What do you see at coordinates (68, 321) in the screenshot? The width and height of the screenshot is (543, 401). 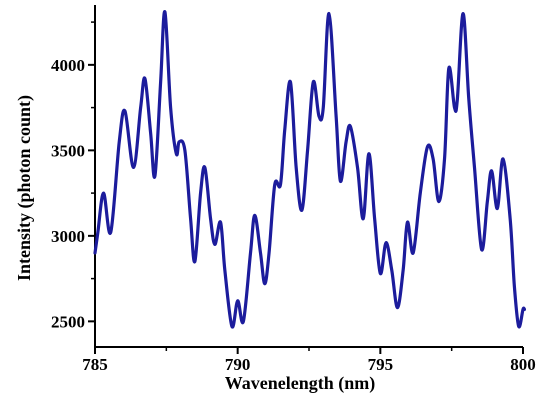 I see `y-tick-label: 2500` at bounding box center [68, 321].